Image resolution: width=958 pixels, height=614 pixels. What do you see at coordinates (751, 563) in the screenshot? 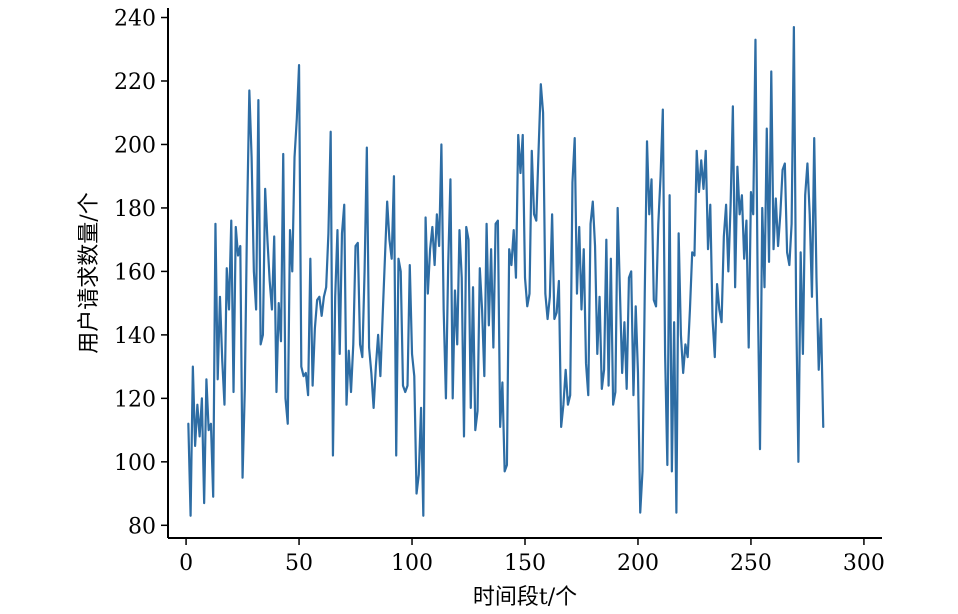
I see `x-tick-label: 250` at bounding box center [751, 563].